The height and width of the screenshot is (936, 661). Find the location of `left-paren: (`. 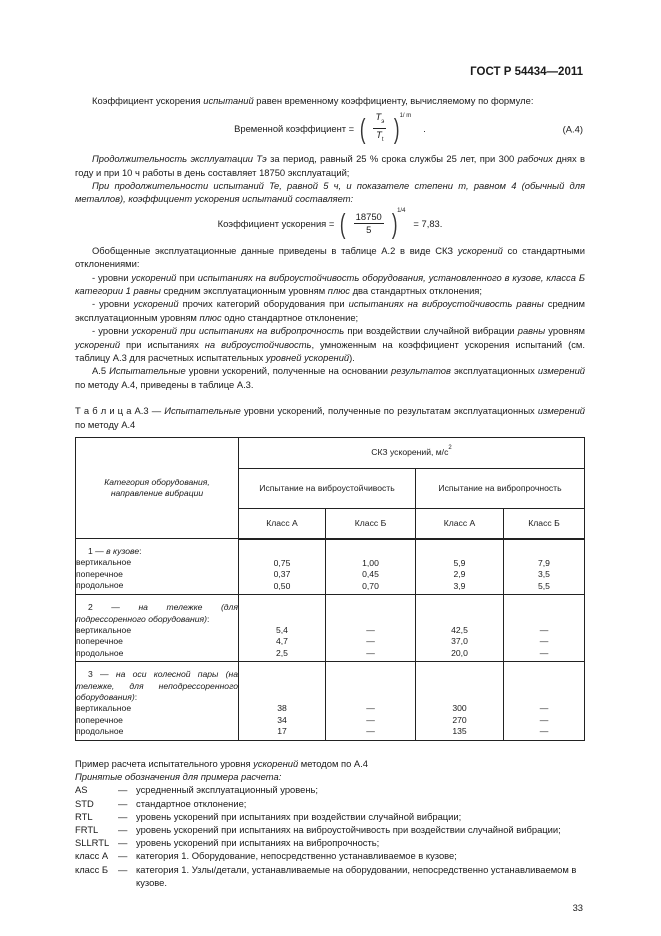

left-paren: ( is located at coordinates (343, 223).